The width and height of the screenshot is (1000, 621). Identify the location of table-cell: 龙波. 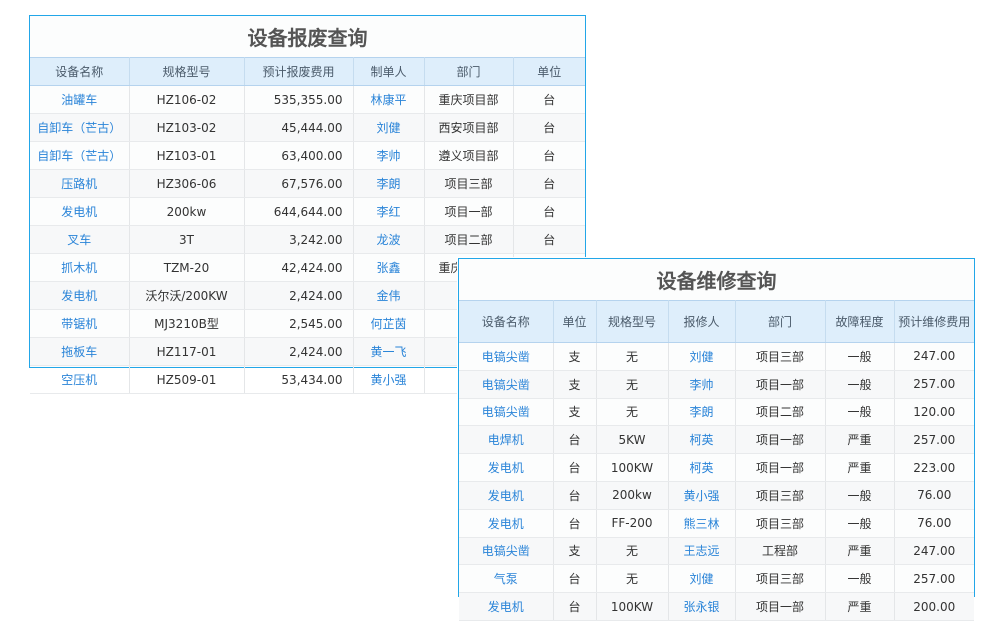
(389, 239).